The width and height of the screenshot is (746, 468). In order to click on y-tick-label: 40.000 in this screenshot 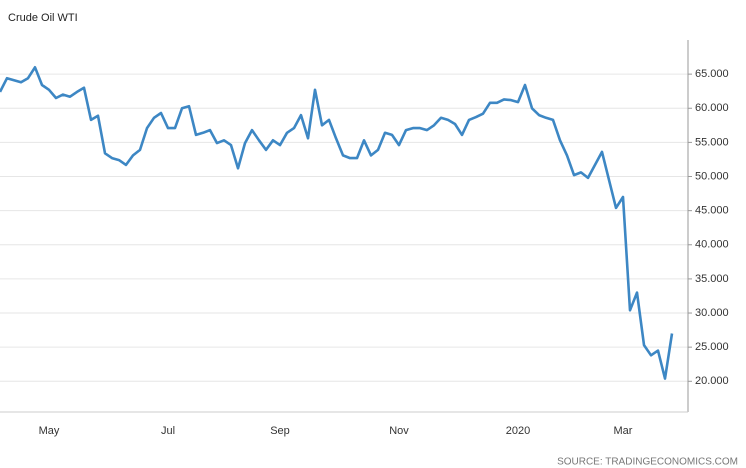, I will do `click(712, 245)`.